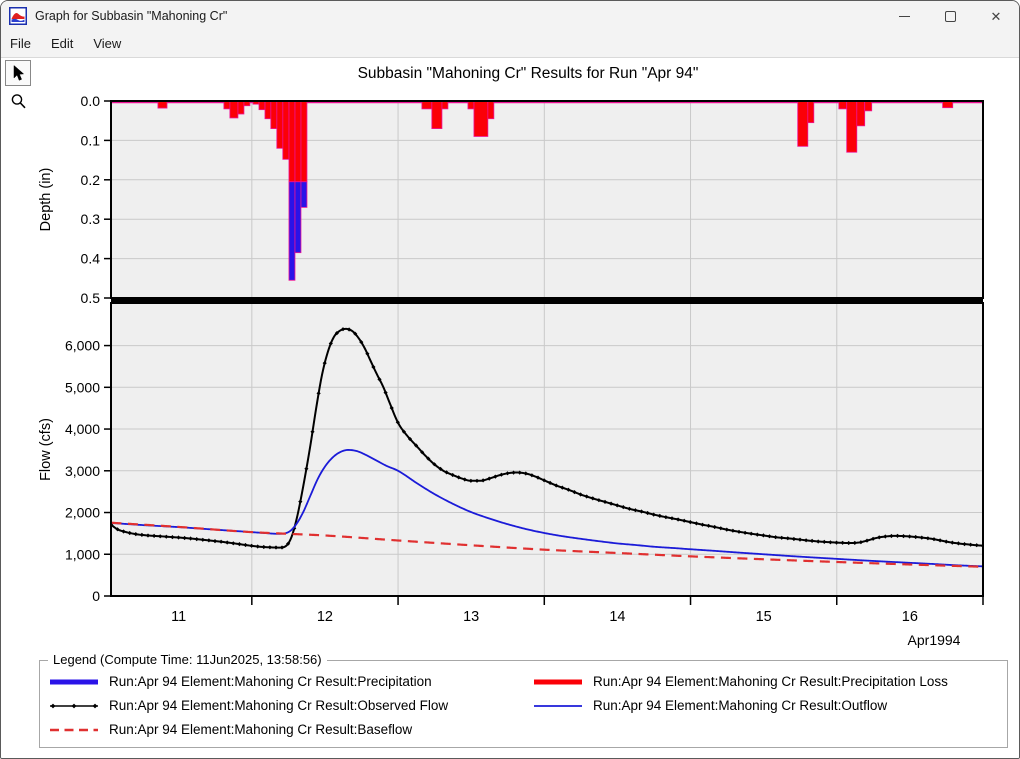  What do you see at coordinates (547, 300) in the screenshot?
I see `panel-divider` at bounding box center [547, 300].